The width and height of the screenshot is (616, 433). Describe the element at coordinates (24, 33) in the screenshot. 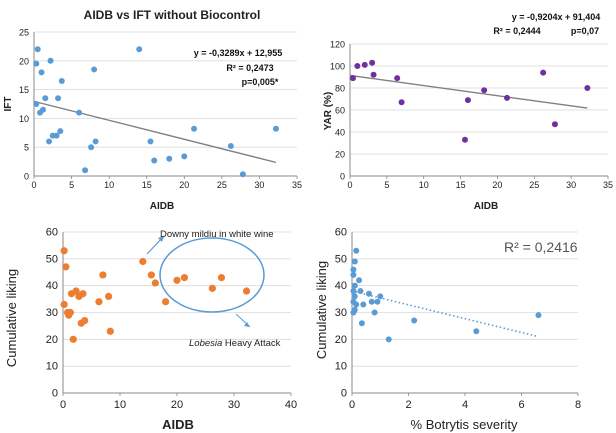

I see `y-tick-label: 25` at that location.